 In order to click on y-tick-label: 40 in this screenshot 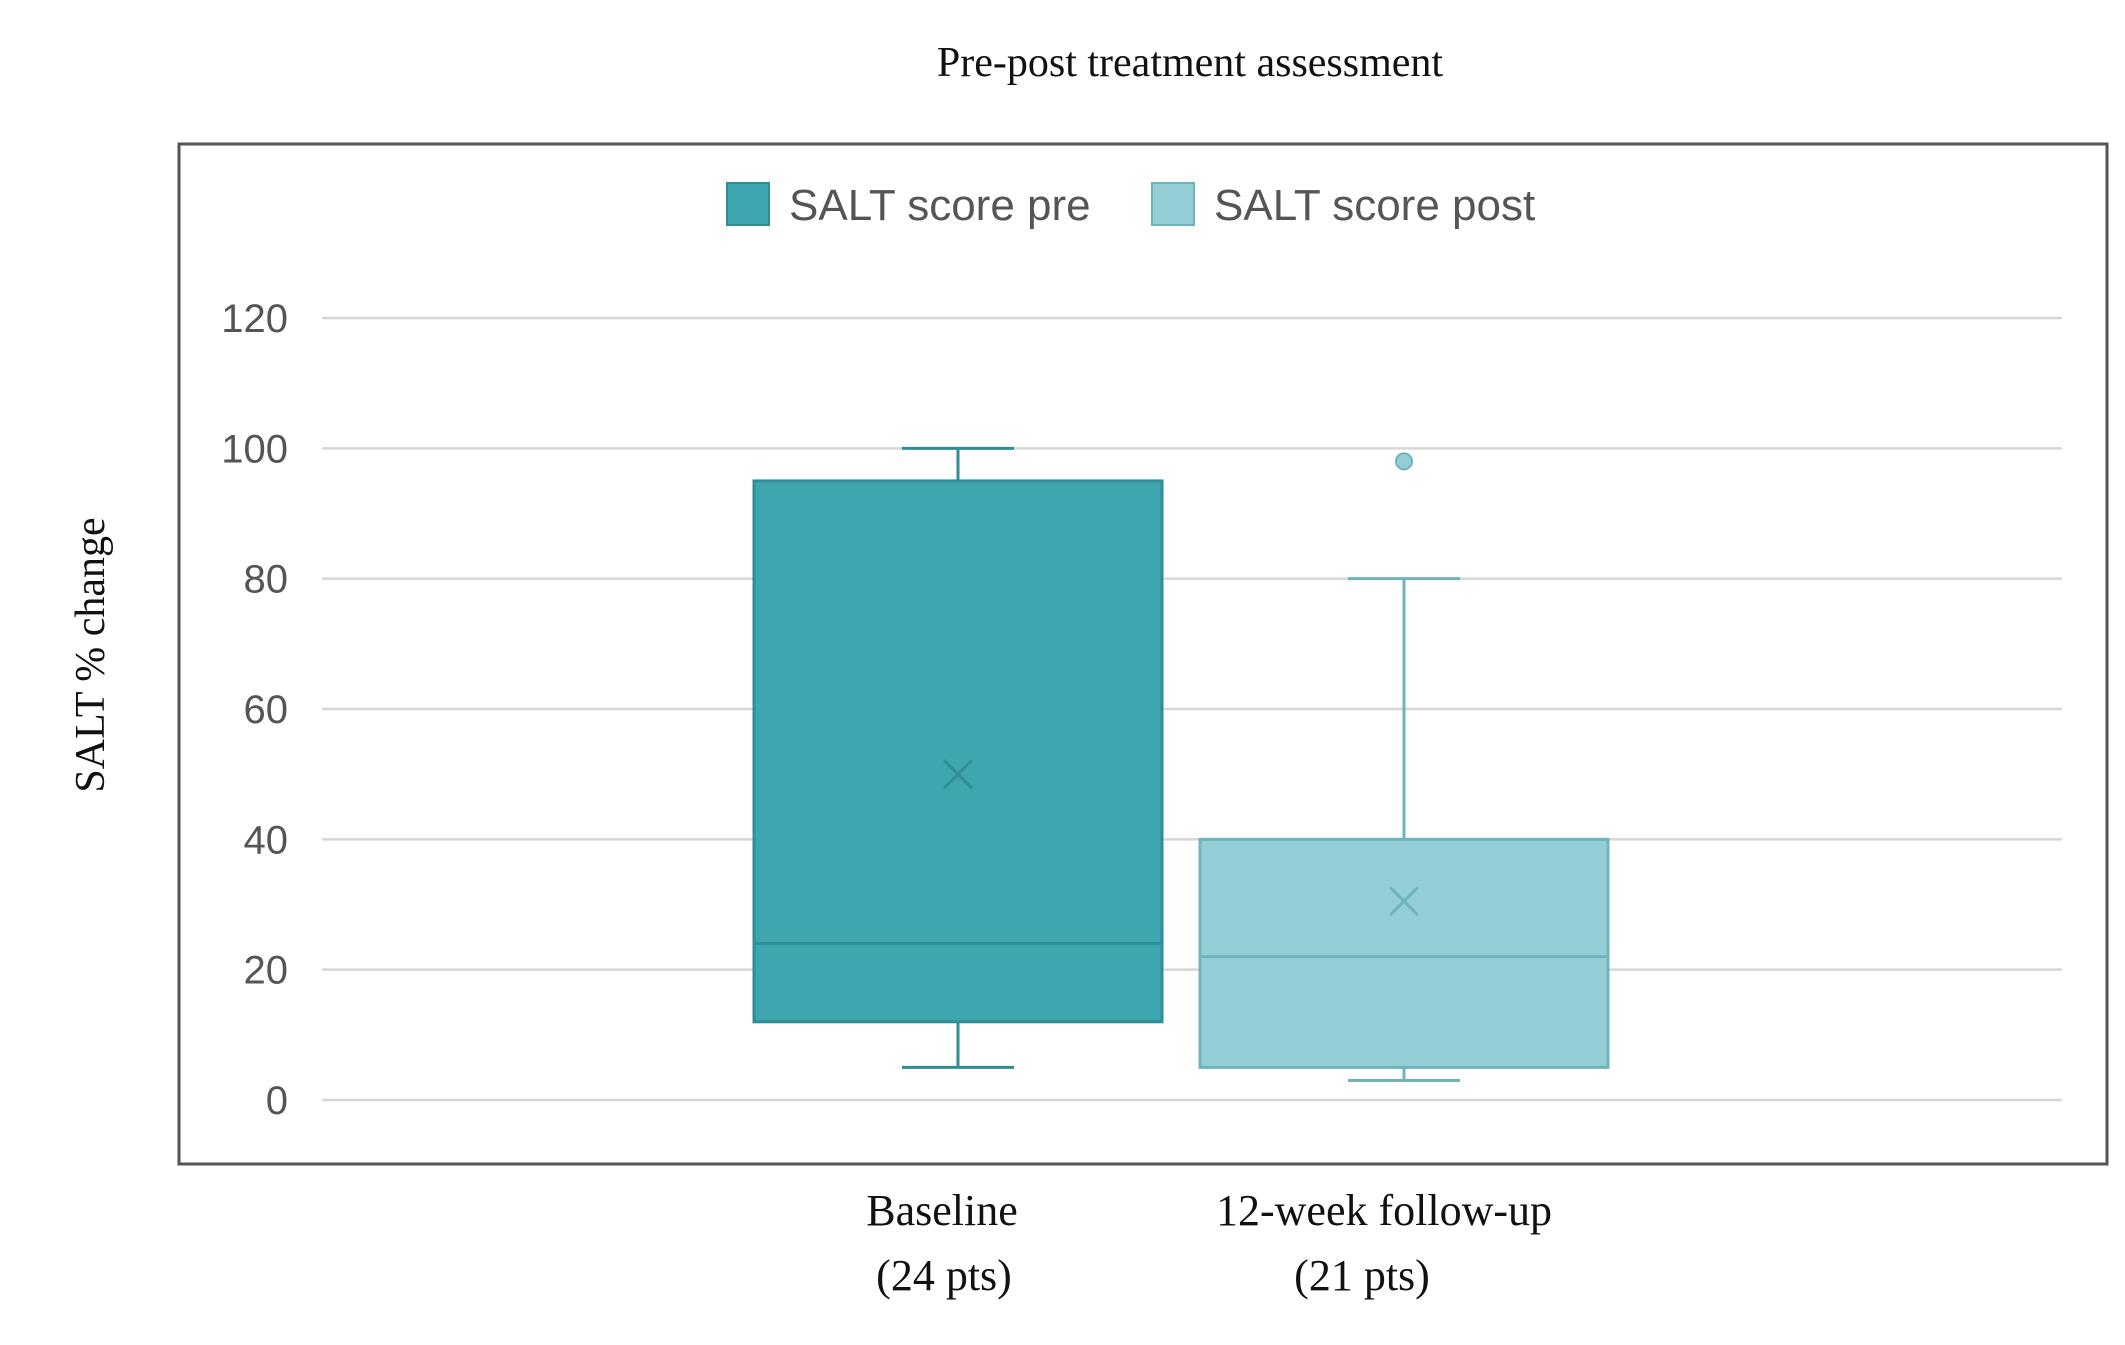, I will do `click(266, 840)`.